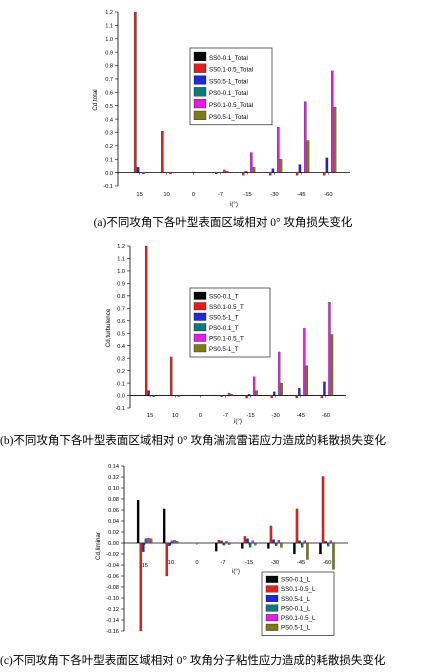 The height and width of the screenshot is (672, 446). Describe the element at coordinates (121, 310) in the screenshot. I see `y-tick-label: 0.7` at that location.